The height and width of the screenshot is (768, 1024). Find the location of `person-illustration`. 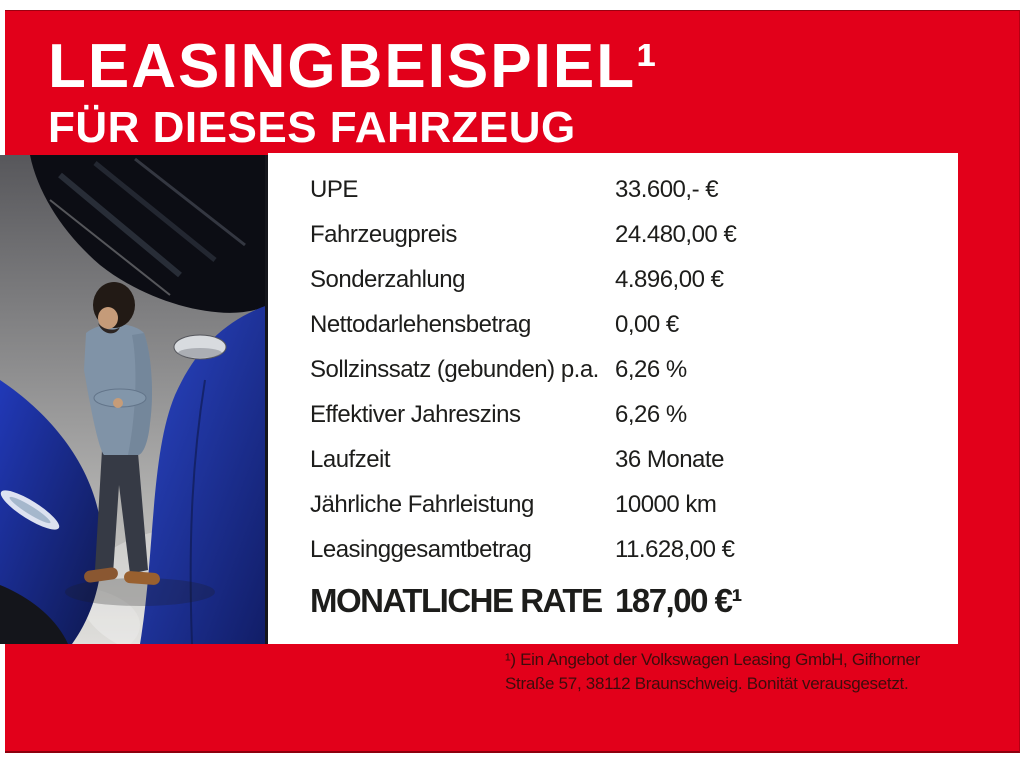

person-illustration is located at coordinates (140, 444).